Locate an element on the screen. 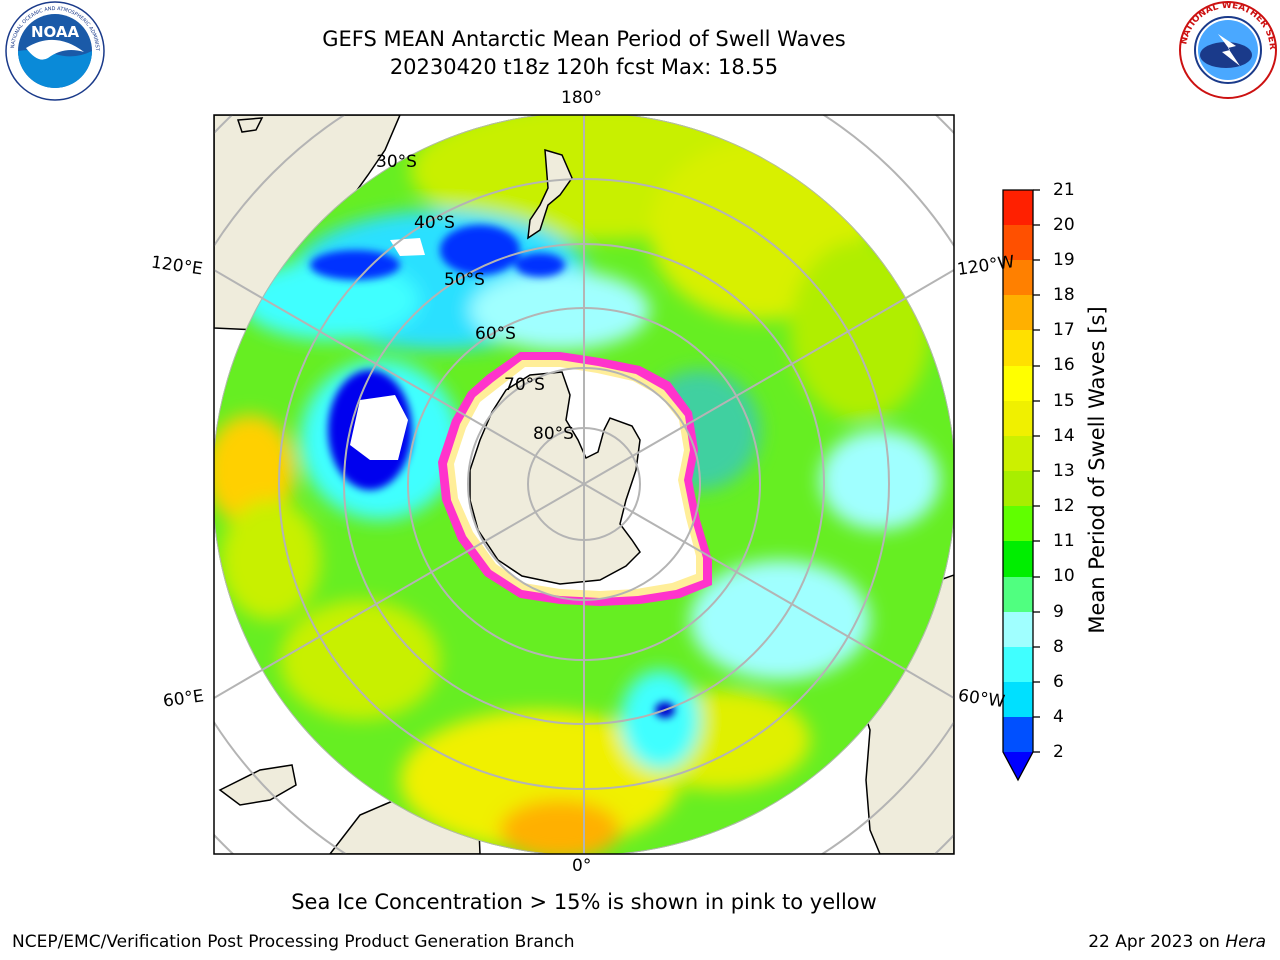 This screenshot has height=960, width=1280. colorbar-tick: 6 is located at coordinates (1058, 682).